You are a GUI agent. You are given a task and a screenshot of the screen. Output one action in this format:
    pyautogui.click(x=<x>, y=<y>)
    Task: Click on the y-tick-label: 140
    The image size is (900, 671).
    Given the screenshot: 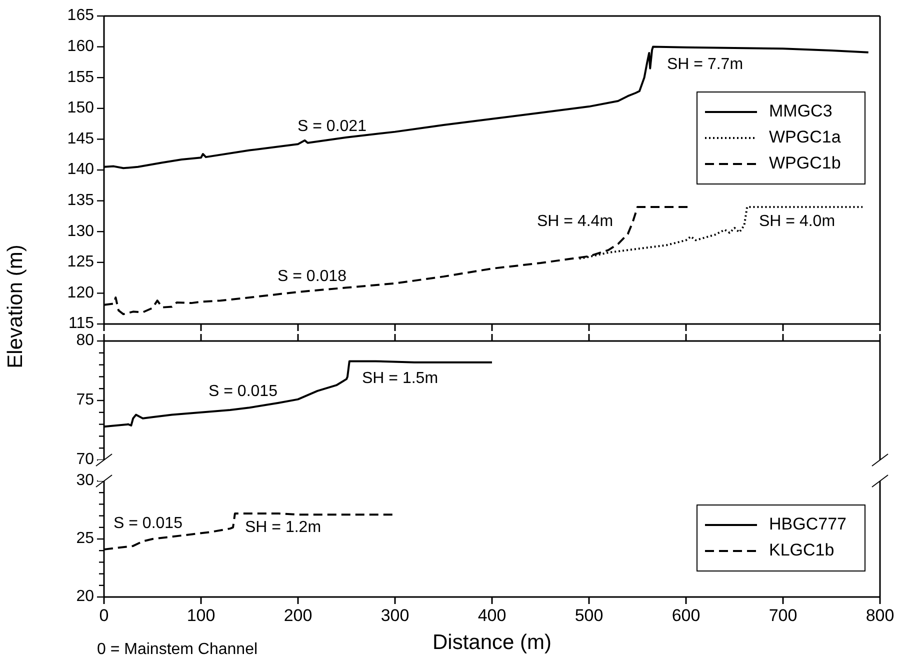 What is the action you would take?
    pyautogui.click(x=80, y=169)
    